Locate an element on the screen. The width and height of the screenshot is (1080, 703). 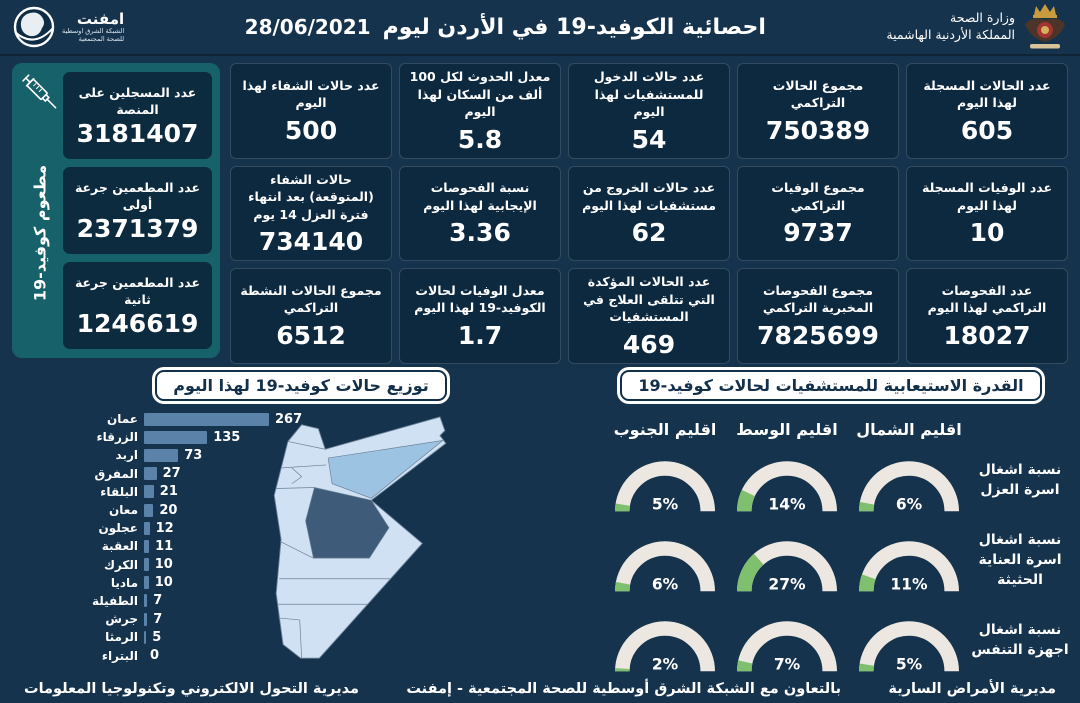
bar-value: 21 is located at coordinates (168, 492).